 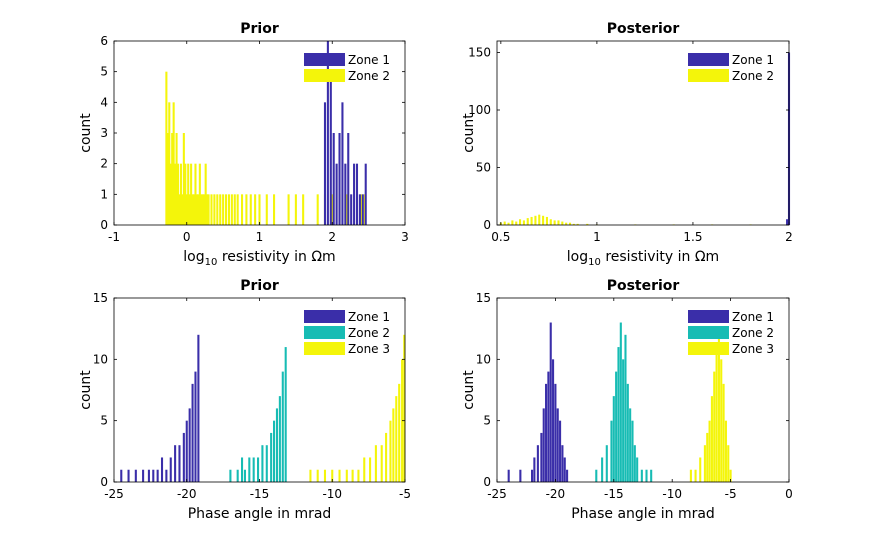 I want to click on legend-label: Zone 2, so click(x=753, y=76).